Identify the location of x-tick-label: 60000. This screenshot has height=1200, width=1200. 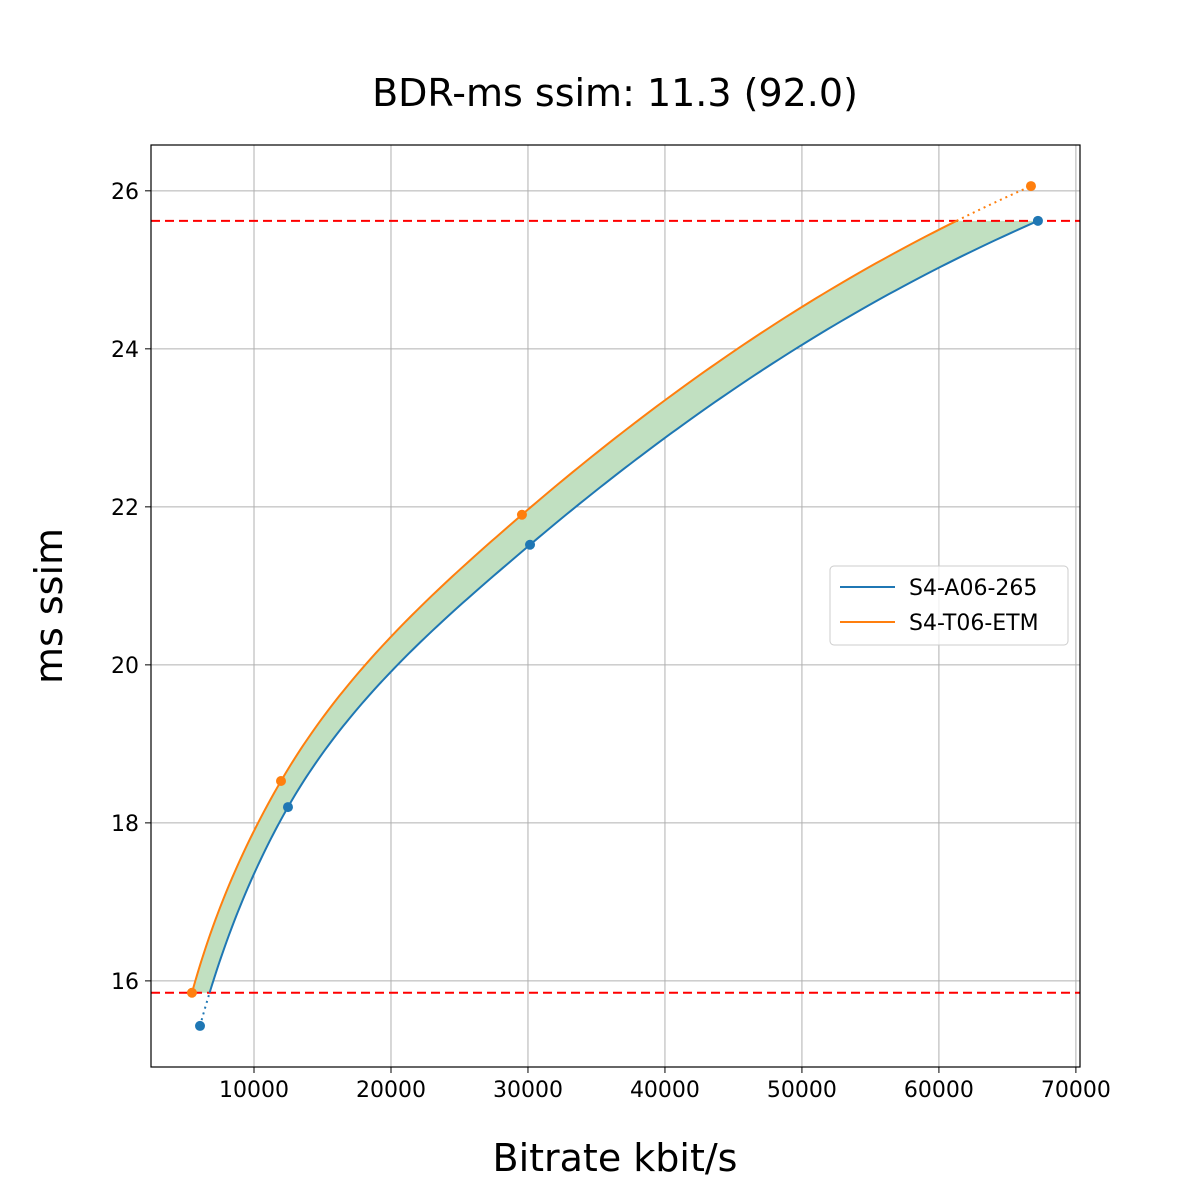
(939, 1090).